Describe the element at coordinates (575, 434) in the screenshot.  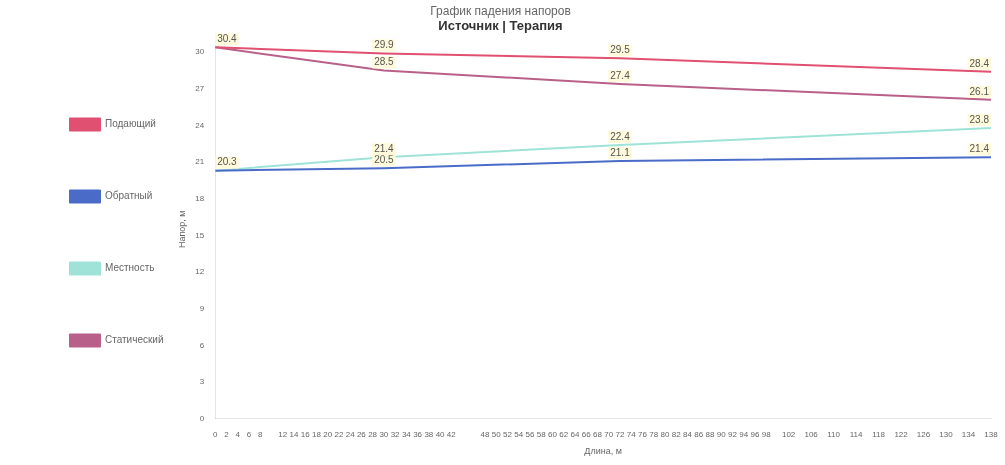
I see `x-tick-label: 64` at that location.